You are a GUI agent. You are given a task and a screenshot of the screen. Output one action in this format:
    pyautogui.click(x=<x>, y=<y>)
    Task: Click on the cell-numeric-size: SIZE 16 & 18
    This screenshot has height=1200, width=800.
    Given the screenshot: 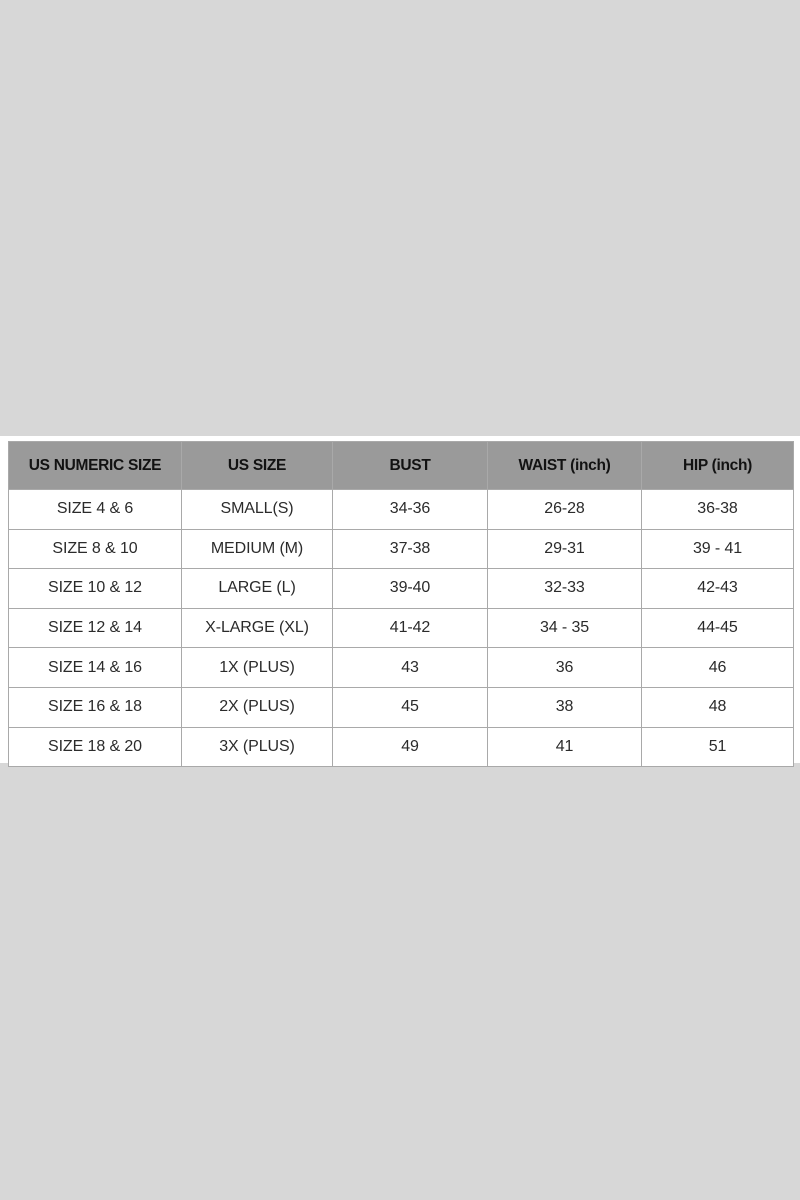 What is the action you would take?
    pyautogui.click(x=95, y=707)
    